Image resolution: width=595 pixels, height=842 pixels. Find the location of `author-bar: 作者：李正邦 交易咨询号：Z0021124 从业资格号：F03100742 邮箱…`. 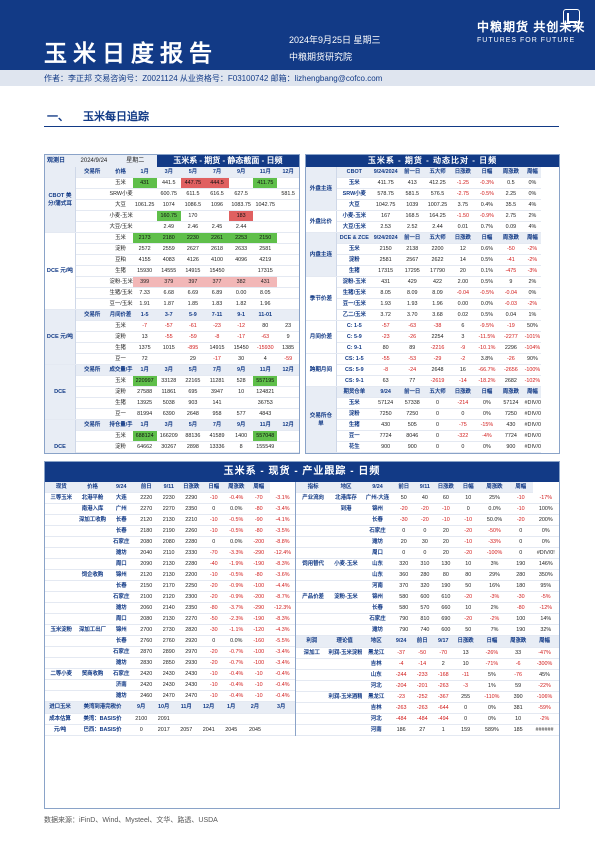

author-bar: 作者：李正邦 交易咨询号：Z0021124 从业资格号：F03100742 邮箱… is located at coordinates (297, 78).